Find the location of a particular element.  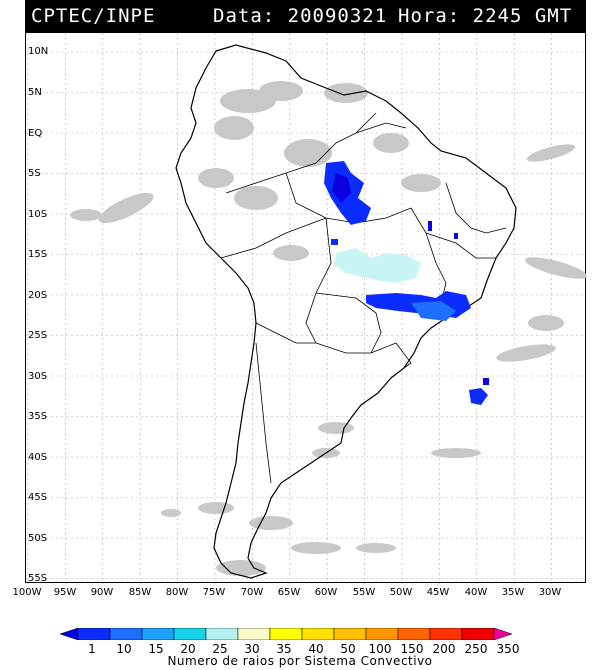

legend-value-label: 50 is located at coordinates (348, 649).